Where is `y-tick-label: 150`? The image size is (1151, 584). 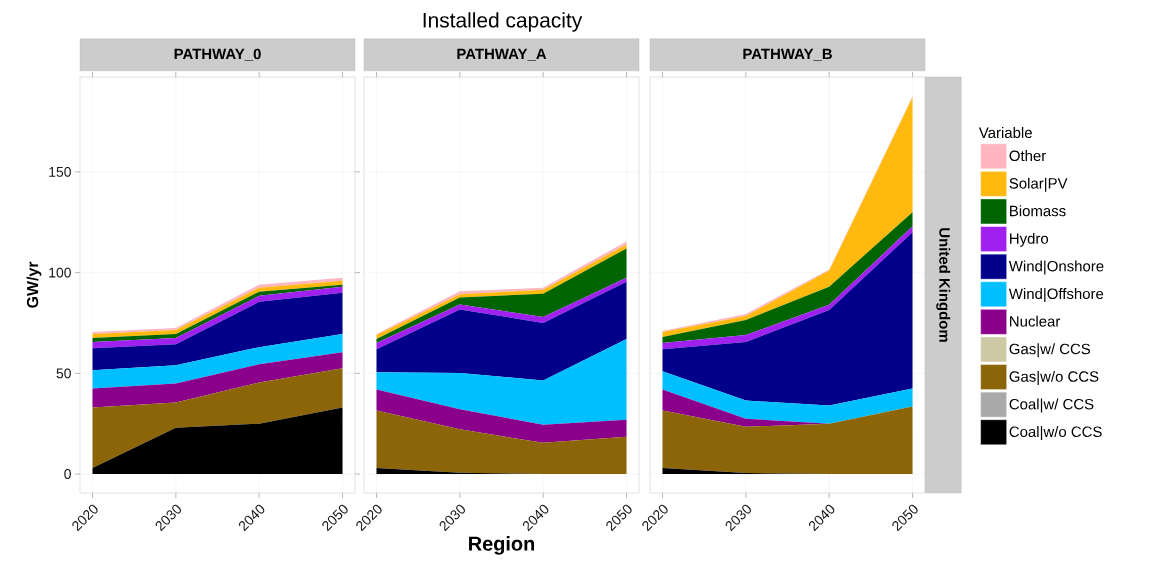
y-tick-label: 150 is located at coordinates (60, 171).